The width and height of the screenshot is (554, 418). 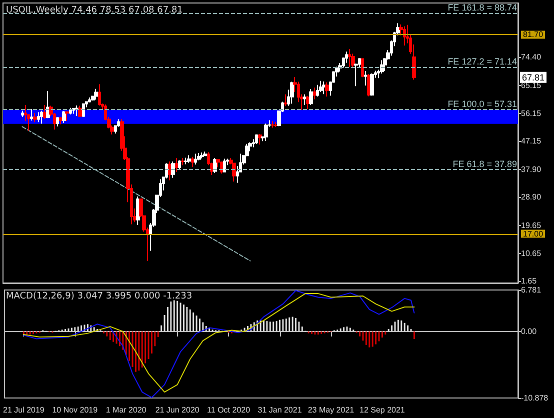 What do you see at coordinates (531, 169) in the screenshot?
I see `y-tick-label: 37.90` at bounding box center [531, 169].